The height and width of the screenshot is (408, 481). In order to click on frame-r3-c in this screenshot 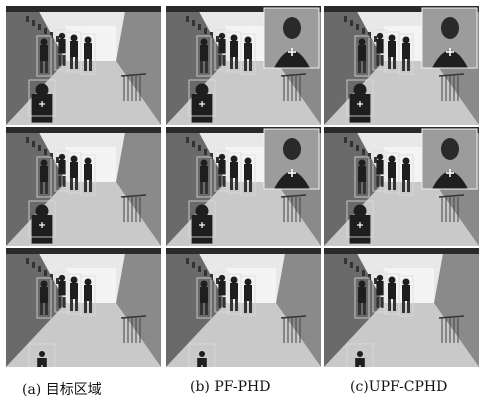, I will do `click(401, 307)`.